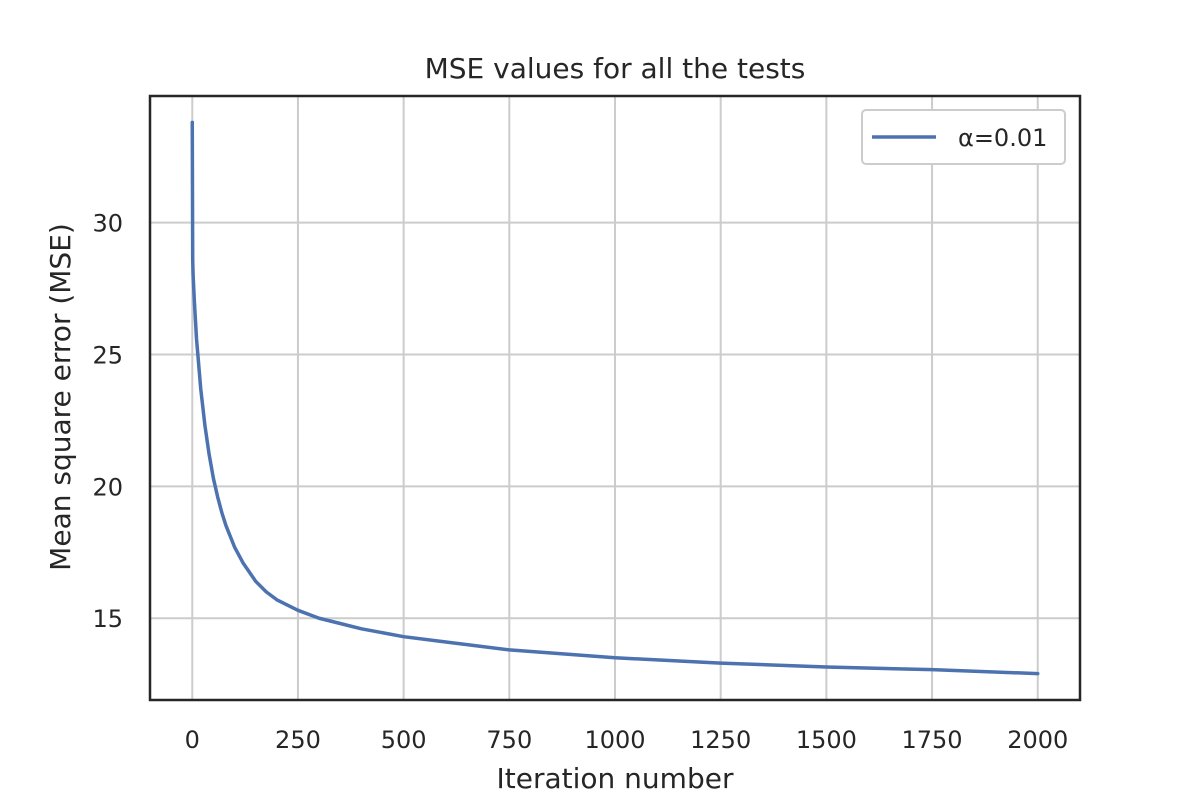 This screenshot has height=800, width=1200. Describe the element at coordinates (298, 740) in the screenshot. I see `x-tick-label: 250` at that location.